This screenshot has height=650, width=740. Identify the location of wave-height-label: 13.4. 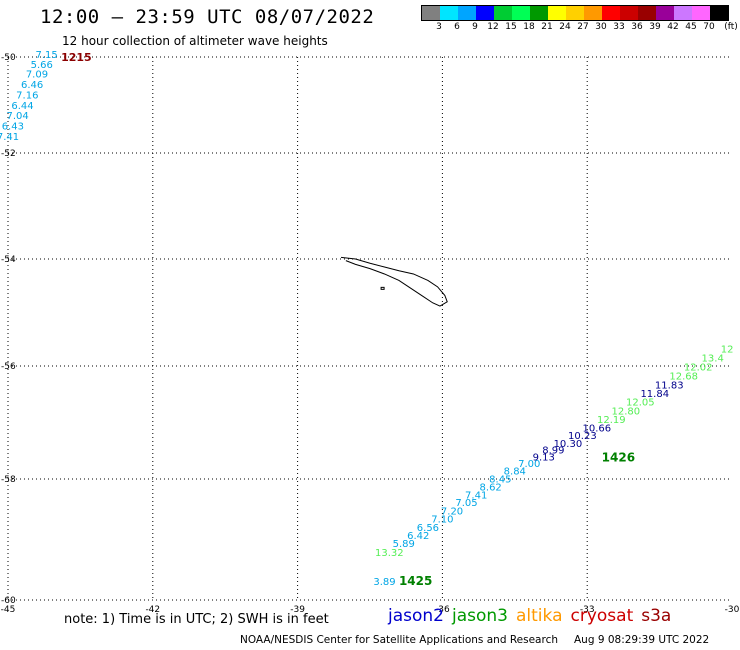
(713, 359).